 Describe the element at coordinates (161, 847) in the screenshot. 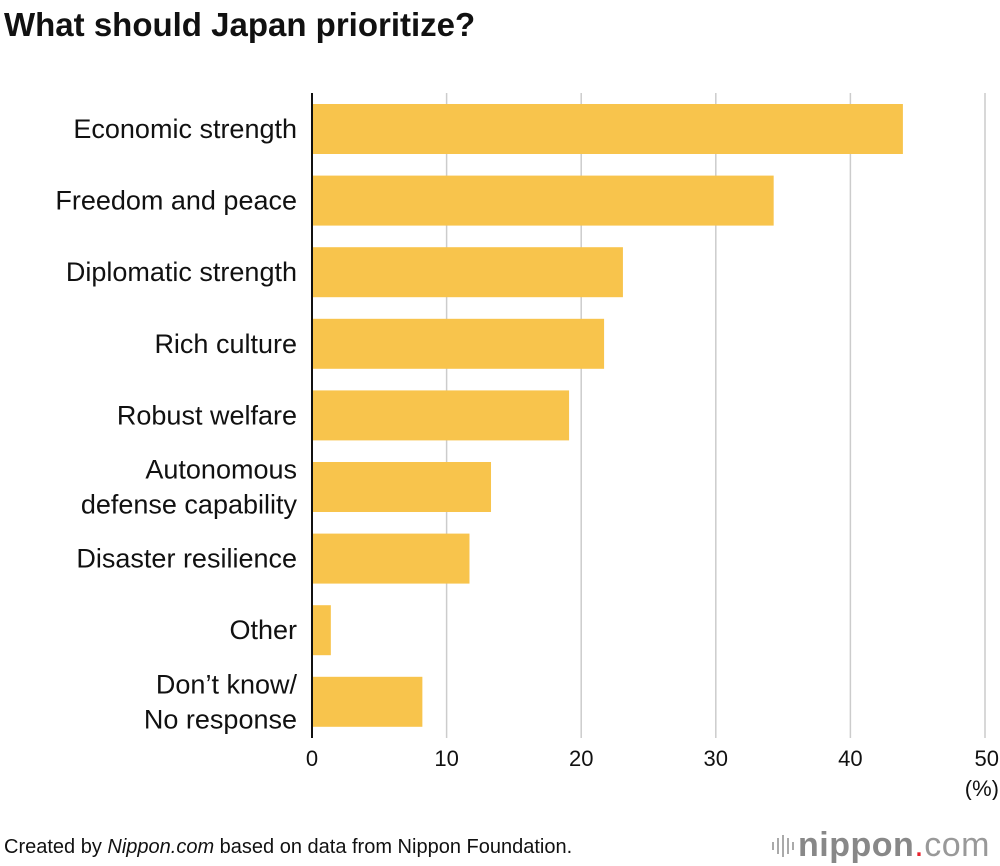

I see `source-name: Nippon.com` at that location.